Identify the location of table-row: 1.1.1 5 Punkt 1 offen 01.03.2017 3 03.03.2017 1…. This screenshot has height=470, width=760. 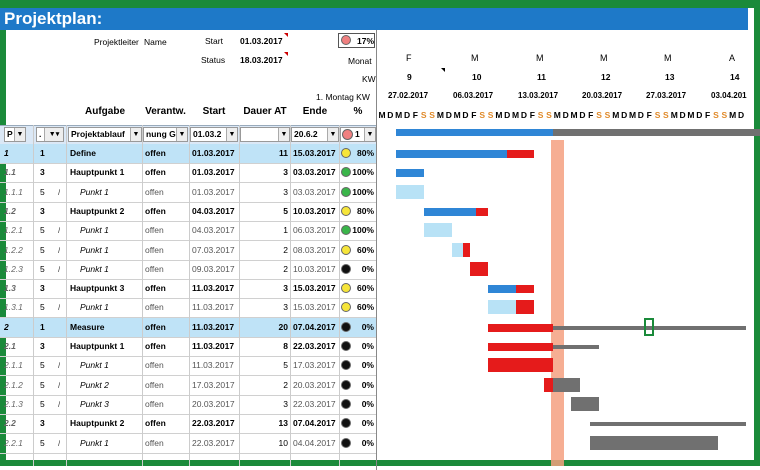
(188, 193).